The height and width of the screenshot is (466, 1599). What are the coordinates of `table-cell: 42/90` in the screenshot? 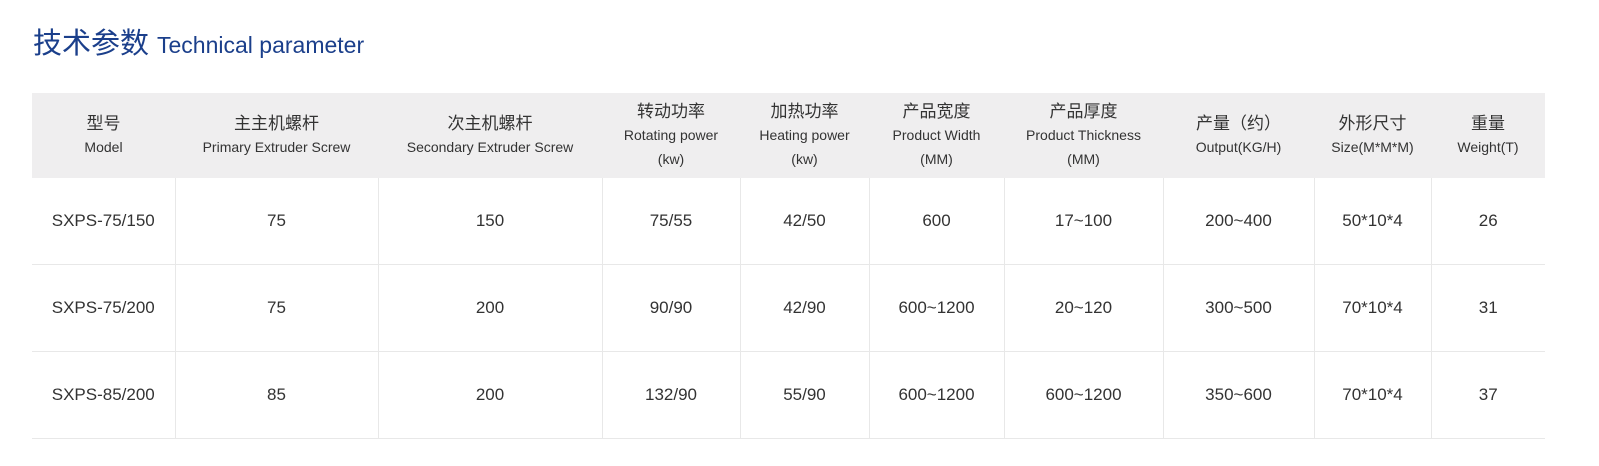 It's located at (804, 308).